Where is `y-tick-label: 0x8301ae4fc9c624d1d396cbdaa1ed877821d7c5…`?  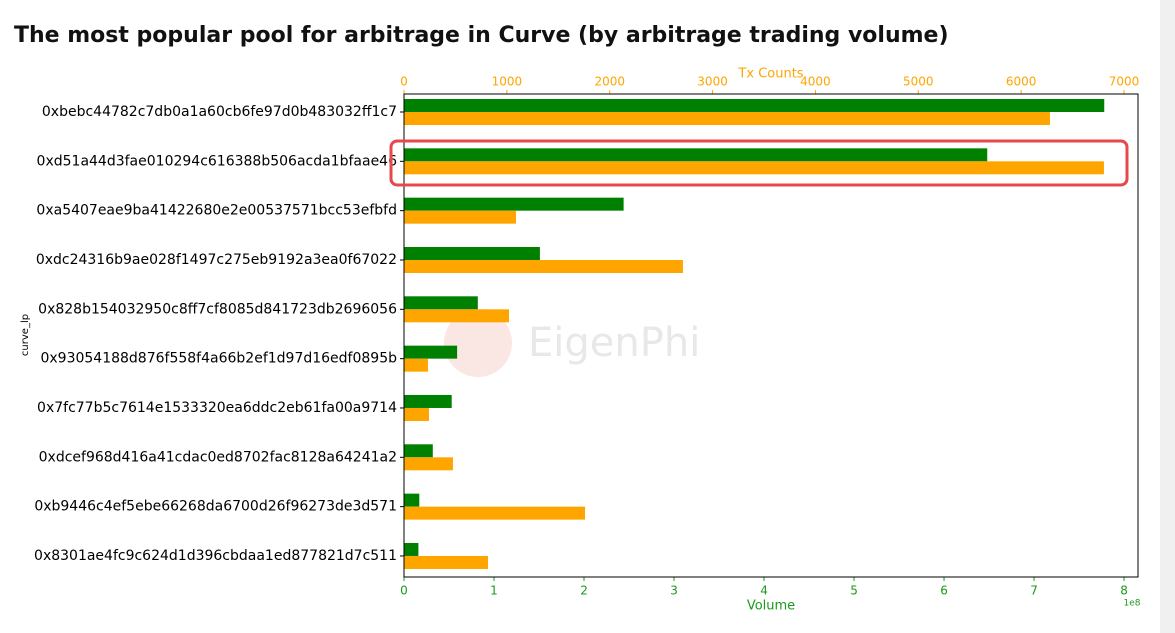
y-tick-label: 0x8301ae4fc9c624d1d396cbdaa1ed877821d7c5… is located at coordinates (215, 556).